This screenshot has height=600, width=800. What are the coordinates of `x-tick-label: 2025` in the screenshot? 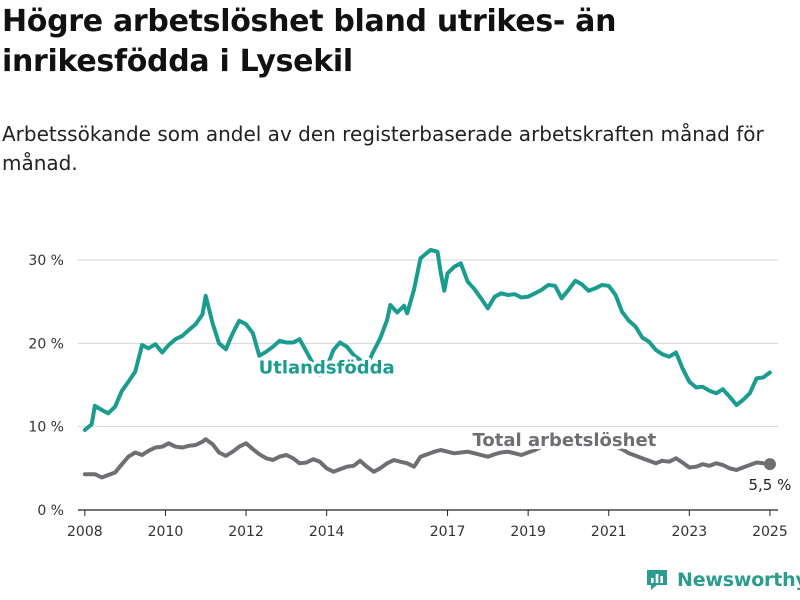 It's located at (770, 532).